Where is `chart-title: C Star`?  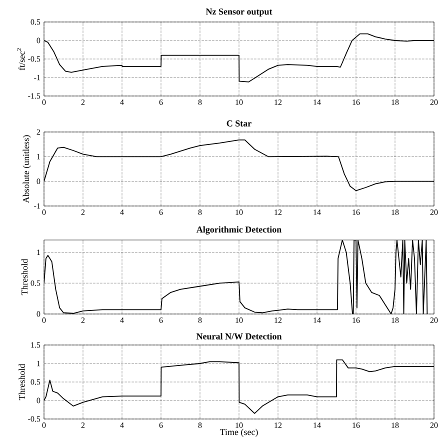
chart-title: C Star is located at coordinates (239, 123).